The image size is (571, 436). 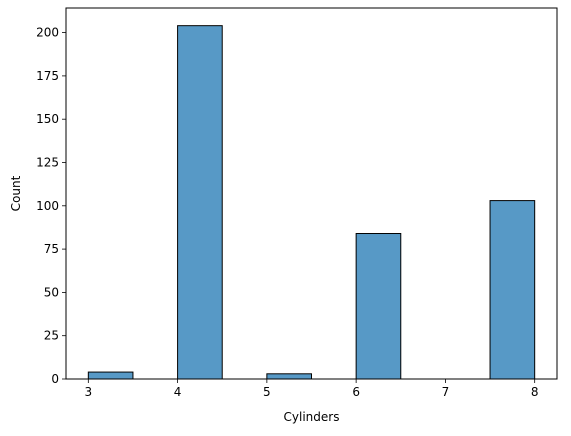 I want to click on x-tick-label: 5, so click(x=267, y=392).